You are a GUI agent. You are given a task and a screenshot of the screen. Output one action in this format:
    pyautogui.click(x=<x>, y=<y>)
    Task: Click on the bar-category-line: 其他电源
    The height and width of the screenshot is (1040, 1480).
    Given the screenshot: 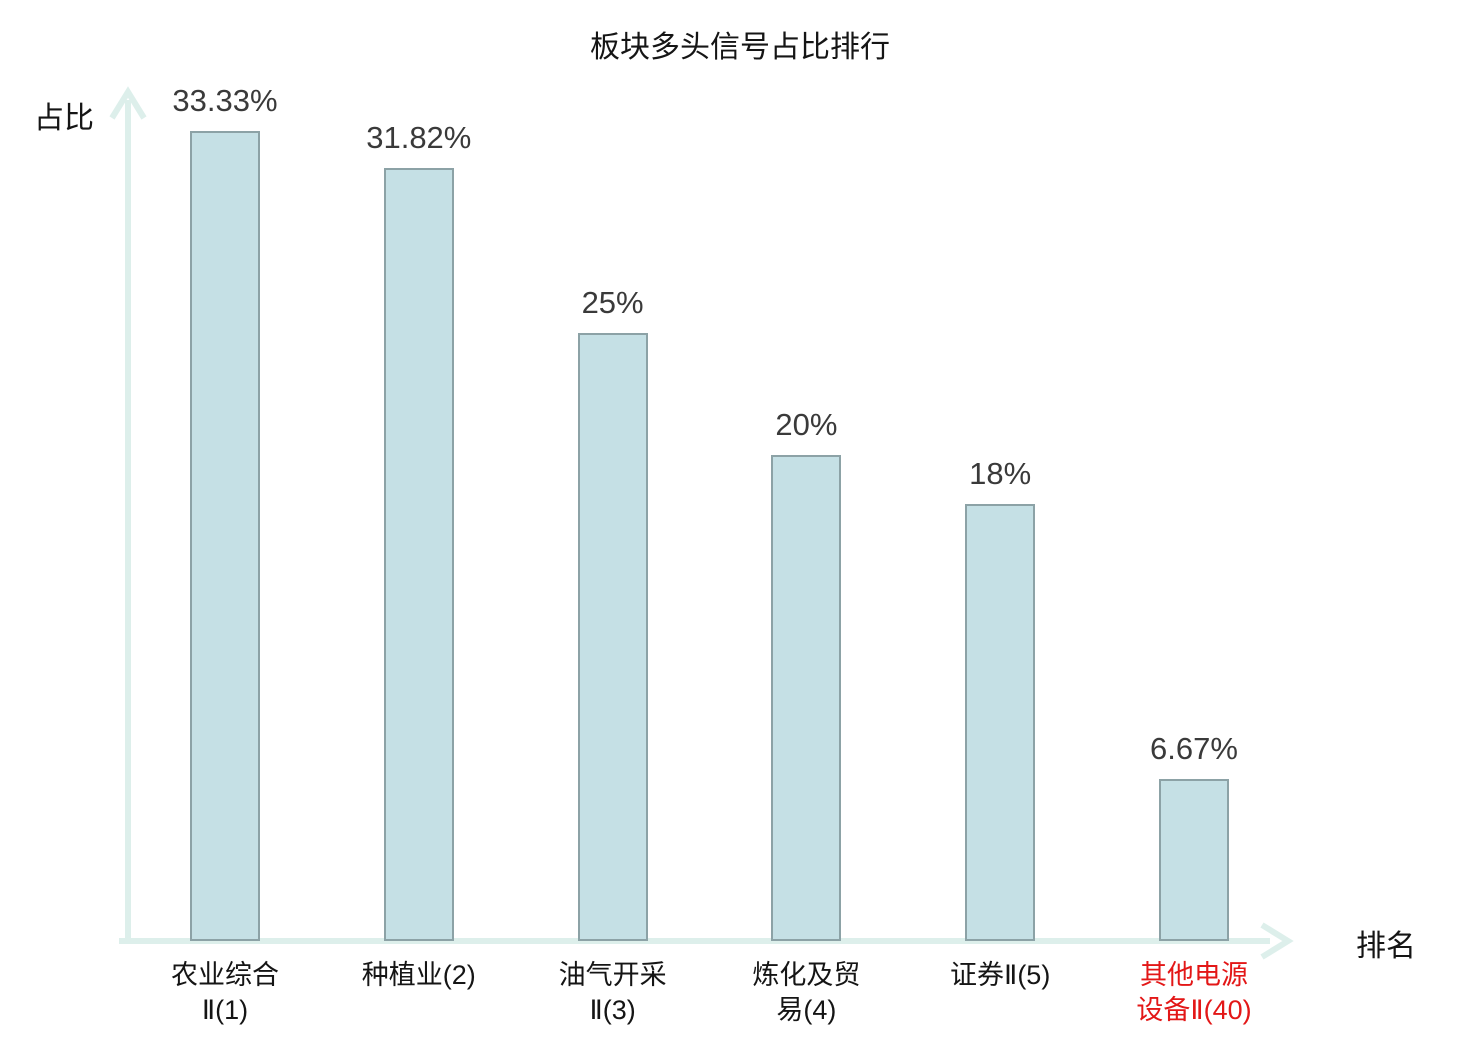 What is the action you would take?
    pyautogui.click(x=1194, y=975)
    